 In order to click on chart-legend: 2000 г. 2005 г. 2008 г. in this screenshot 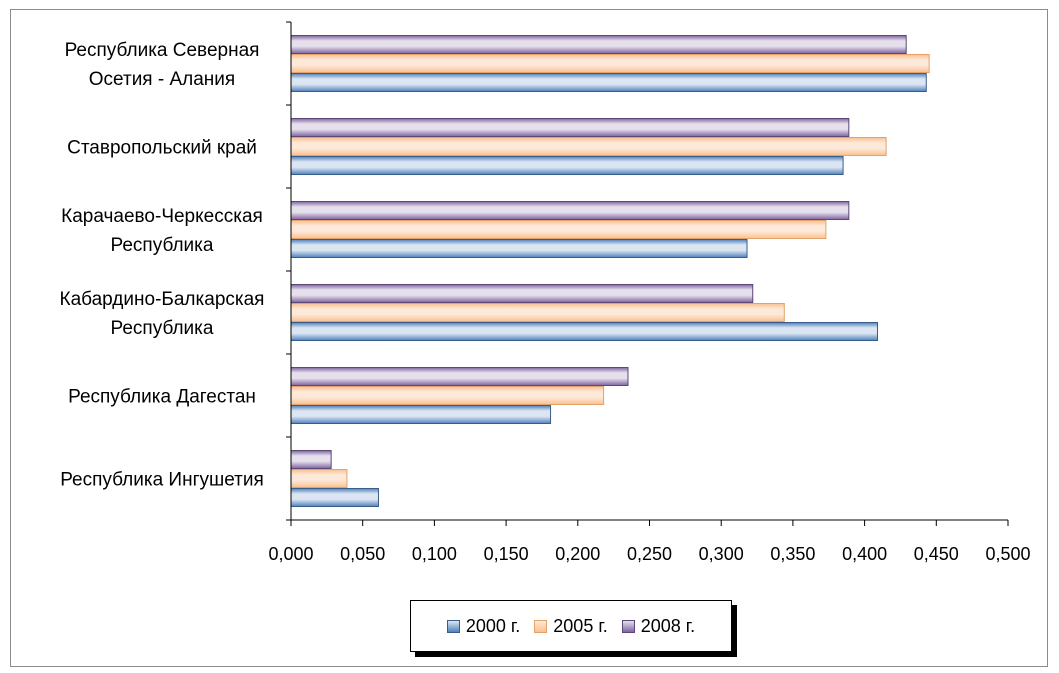, I will do `click(571, 626)`.